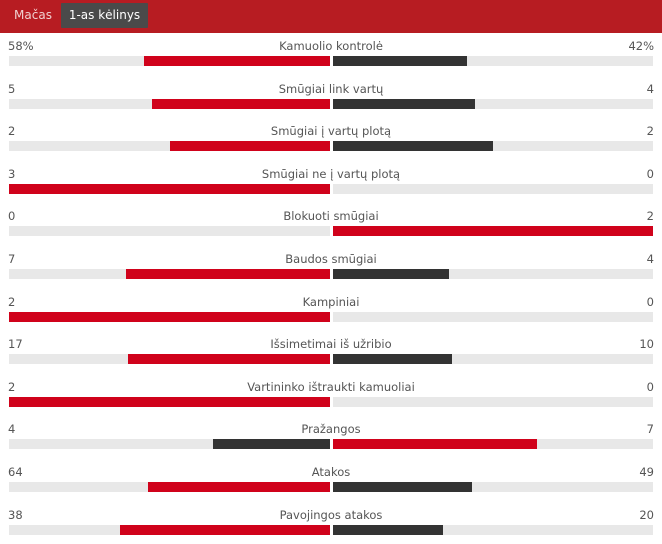 Image resolution: width=662 pixels, height=544 pixels. I want to click on stat-label: Išsimetimai iš užribio, so click(331, 344).